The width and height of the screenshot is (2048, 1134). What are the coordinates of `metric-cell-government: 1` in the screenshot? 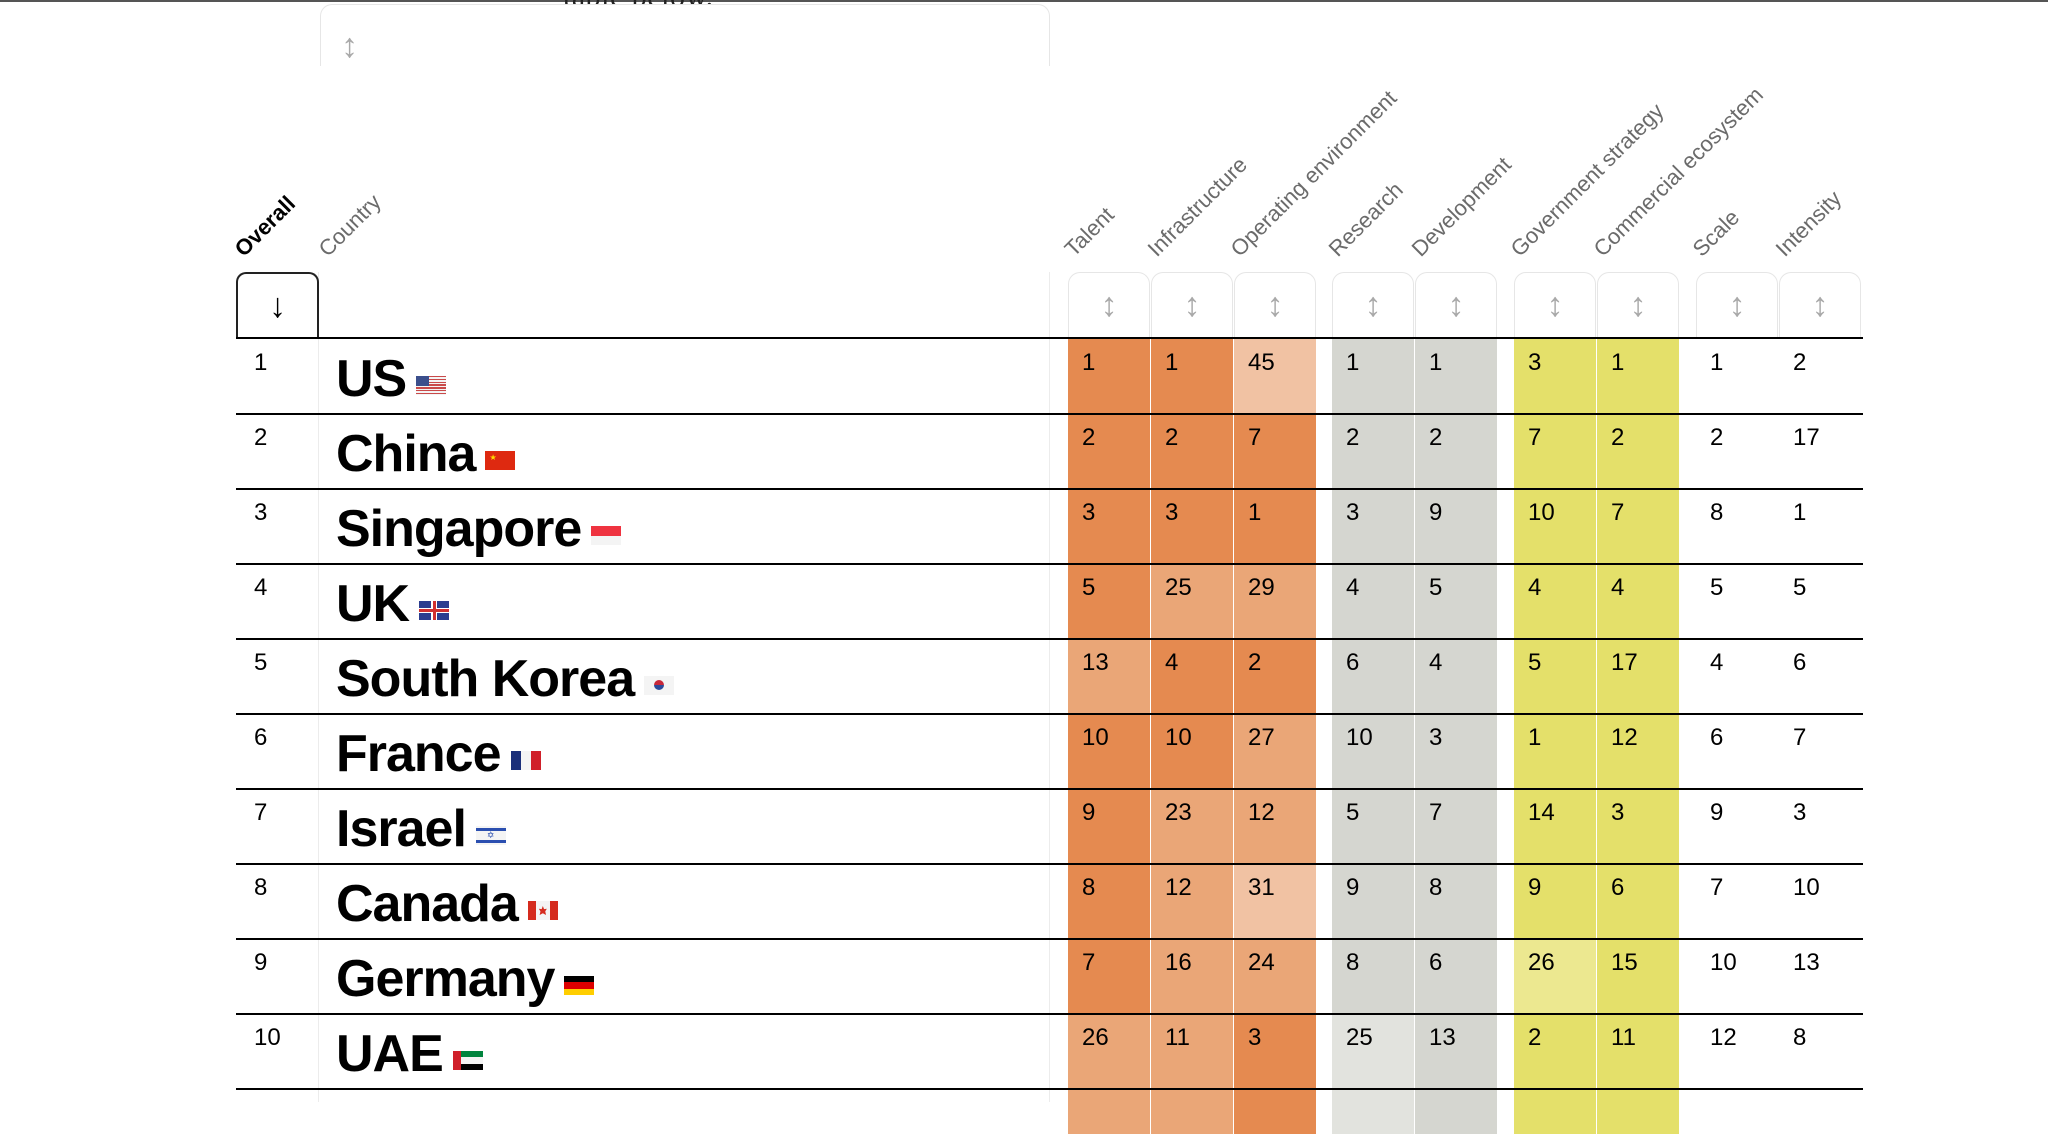 It's located at (1535, 737).